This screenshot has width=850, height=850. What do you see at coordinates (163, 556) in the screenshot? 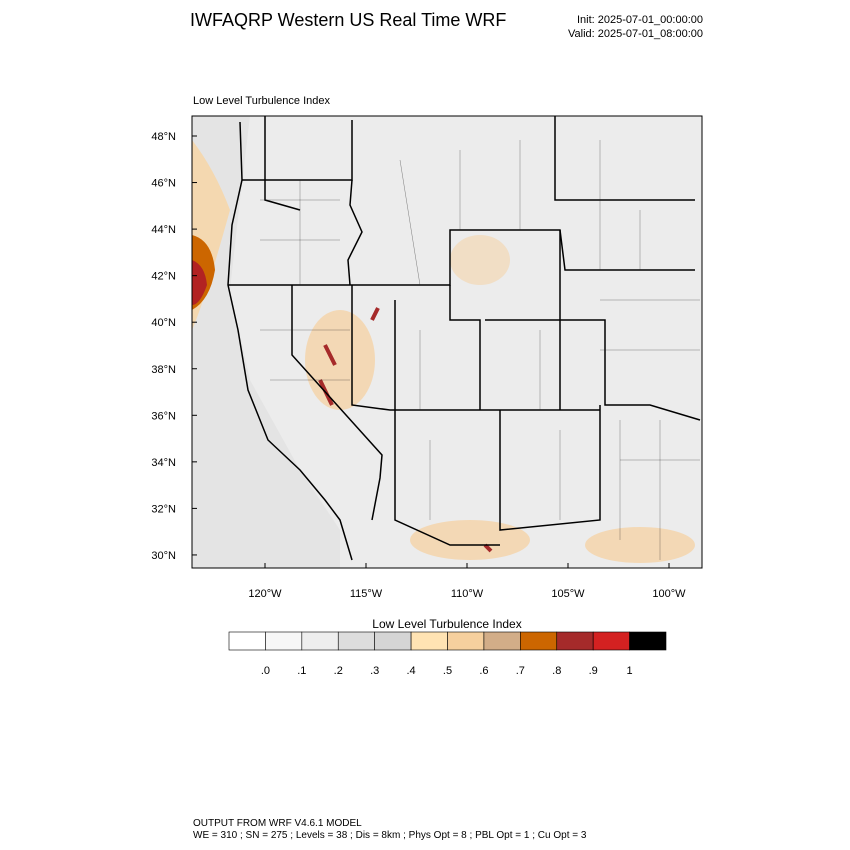
I see `lat-label: 30°N` at bounding box center [163, 556].